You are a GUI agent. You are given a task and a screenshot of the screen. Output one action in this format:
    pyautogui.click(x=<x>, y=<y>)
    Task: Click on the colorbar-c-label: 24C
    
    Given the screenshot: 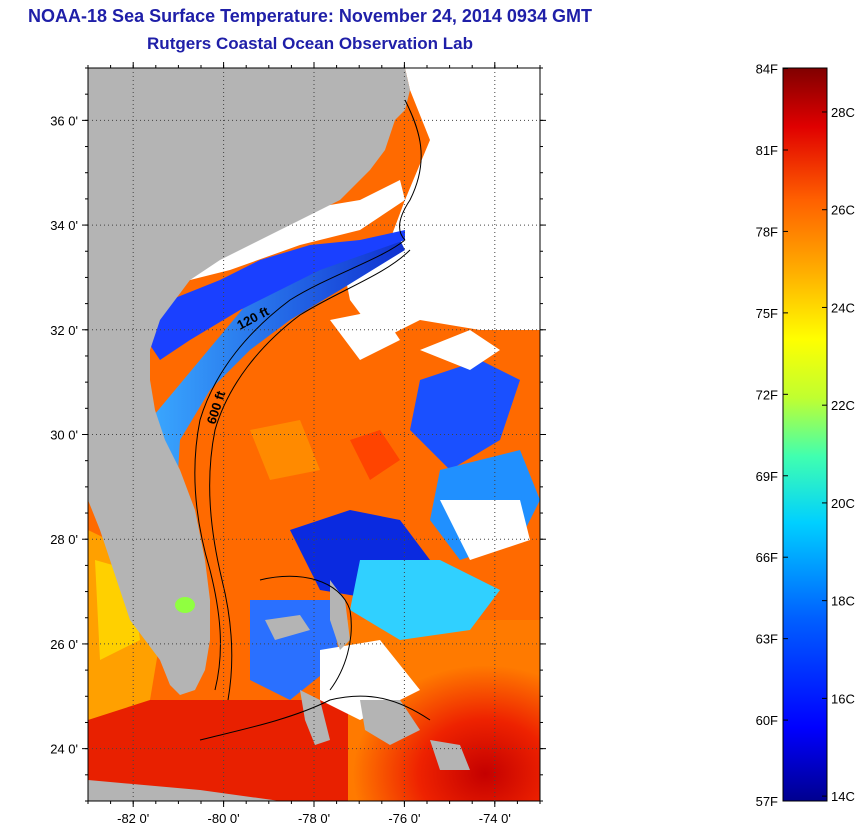 What is the action you would take?
    pyautogui.click(x=843, y=307)
    